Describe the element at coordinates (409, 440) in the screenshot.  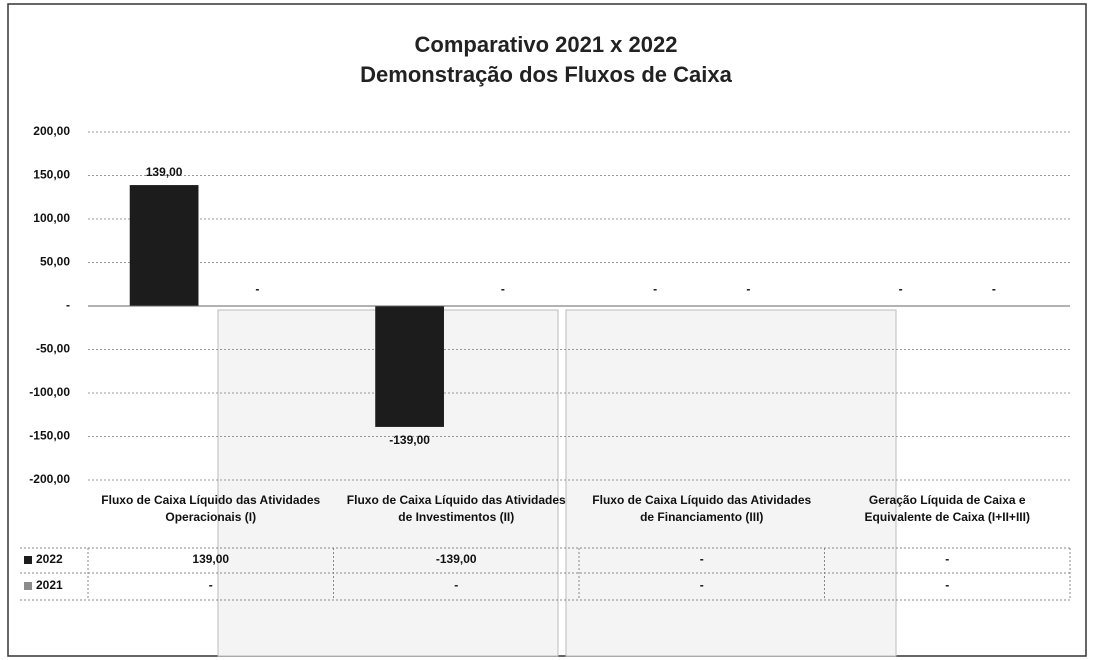
I see `data-label: -139,00` at that location.